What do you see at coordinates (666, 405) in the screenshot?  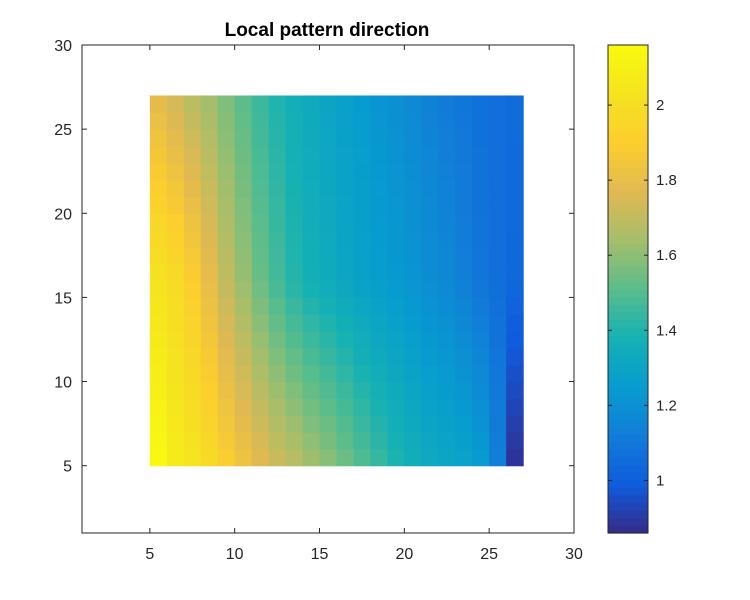 I see `colorbar-tick-label: 1.2` at bounding box center [666, 405].